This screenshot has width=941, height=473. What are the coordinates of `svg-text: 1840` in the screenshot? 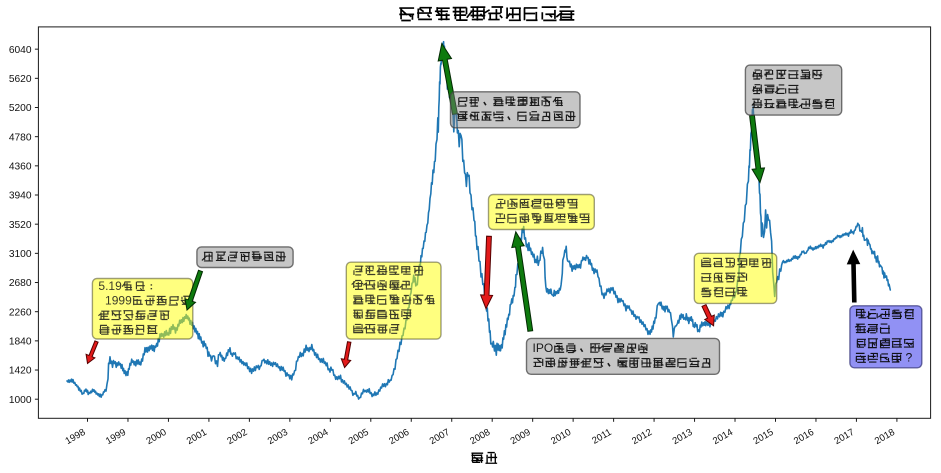 It's located at (20, 342).